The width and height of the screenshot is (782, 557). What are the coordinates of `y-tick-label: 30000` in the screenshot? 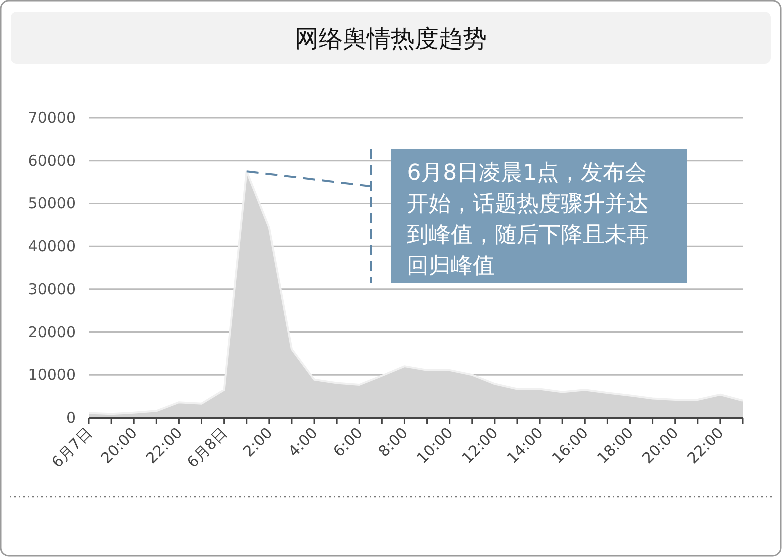 It's located at (52, 289).